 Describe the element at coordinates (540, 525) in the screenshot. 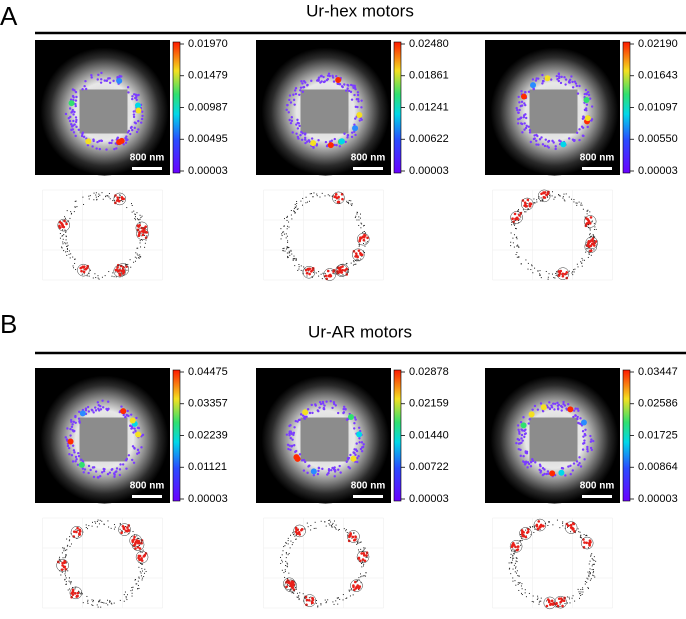

I see `cluster-outline` at that location.